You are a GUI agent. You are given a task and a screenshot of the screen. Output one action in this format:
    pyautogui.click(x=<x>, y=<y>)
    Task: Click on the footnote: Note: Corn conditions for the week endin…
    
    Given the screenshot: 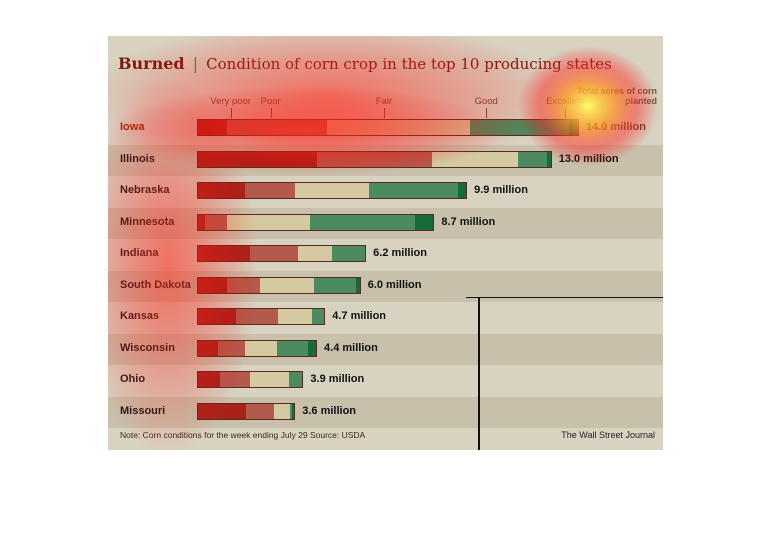 What is the action you would take?
    pyautogui.click(x=243, y=435)
    